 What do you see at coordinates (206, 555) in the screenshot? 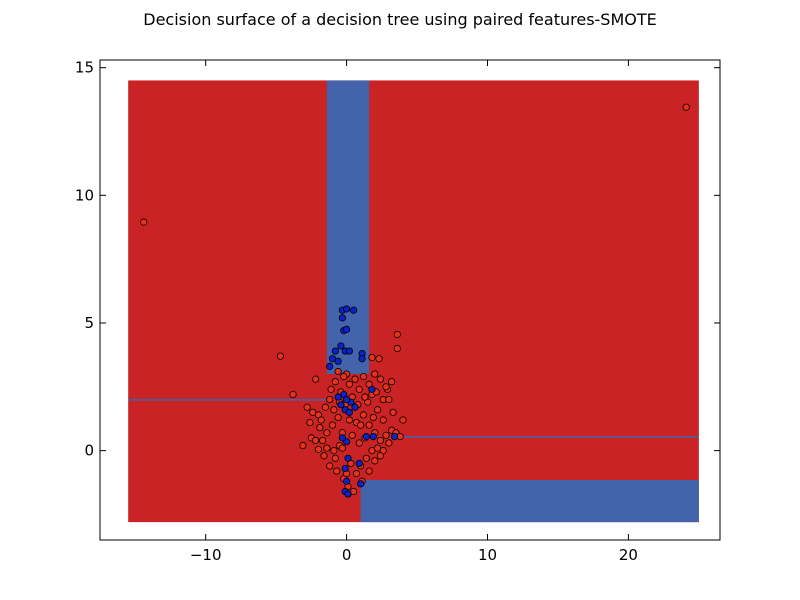
I see `x-tick-label: −10` at bounding box center [206, 555].